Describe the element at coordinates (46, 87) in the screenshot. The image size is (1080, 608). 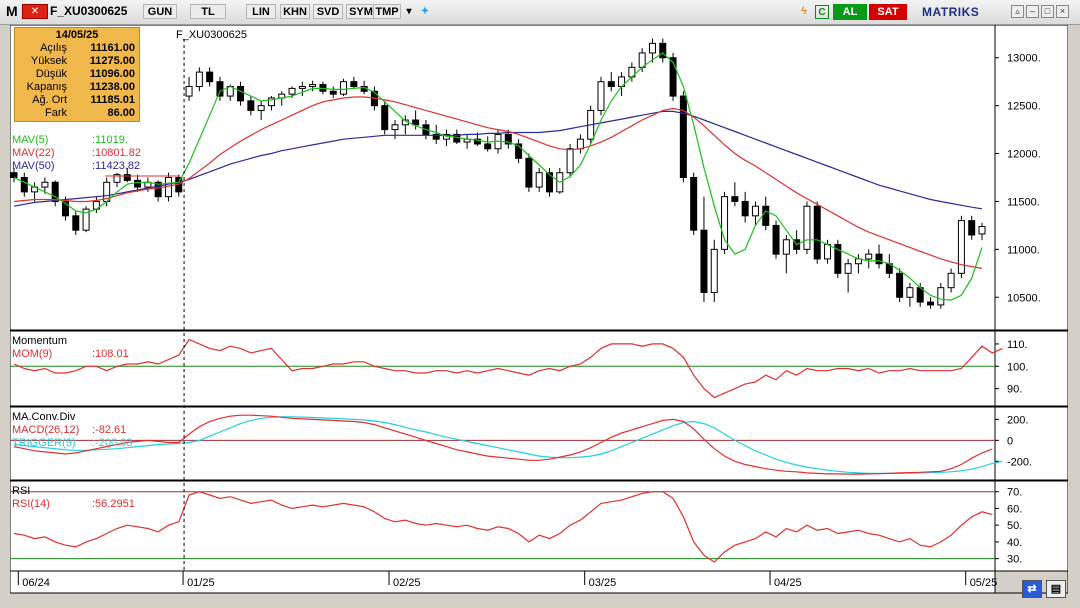
I see `info-label: Kapanış` at that location.